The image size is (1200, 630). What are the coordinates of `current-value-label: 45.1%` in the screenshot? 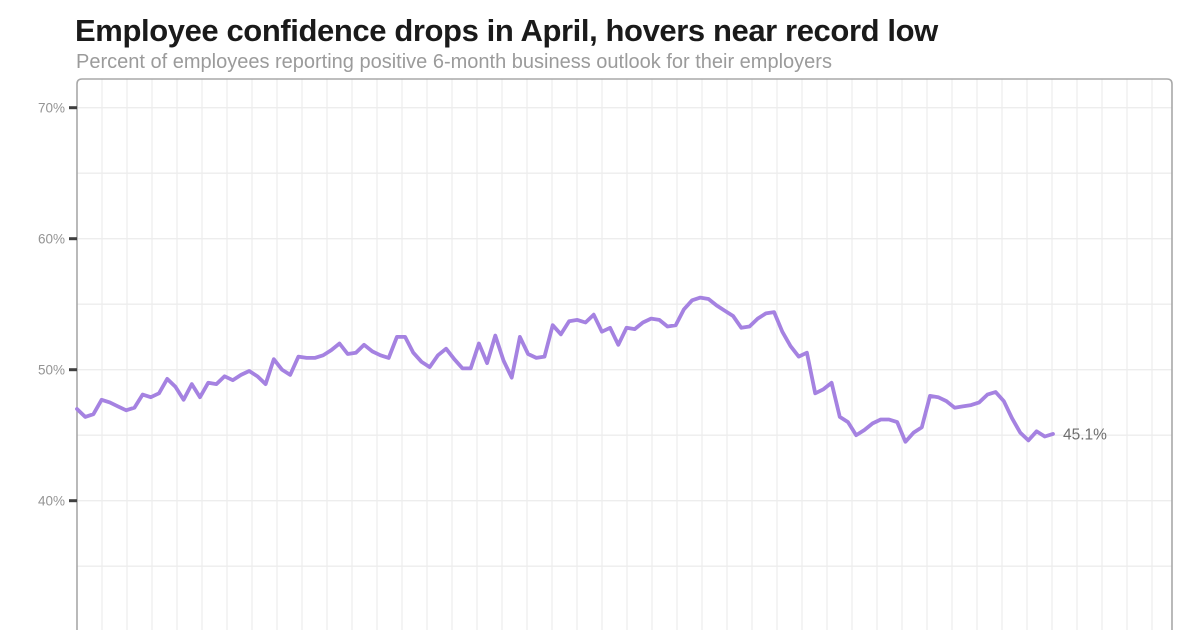 It's located at (1085, 434).